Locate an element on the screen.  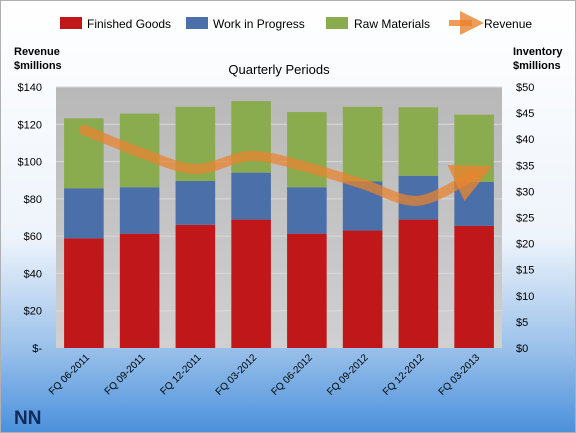
left-tick-label: $120 is located at coordinates (30, 125).